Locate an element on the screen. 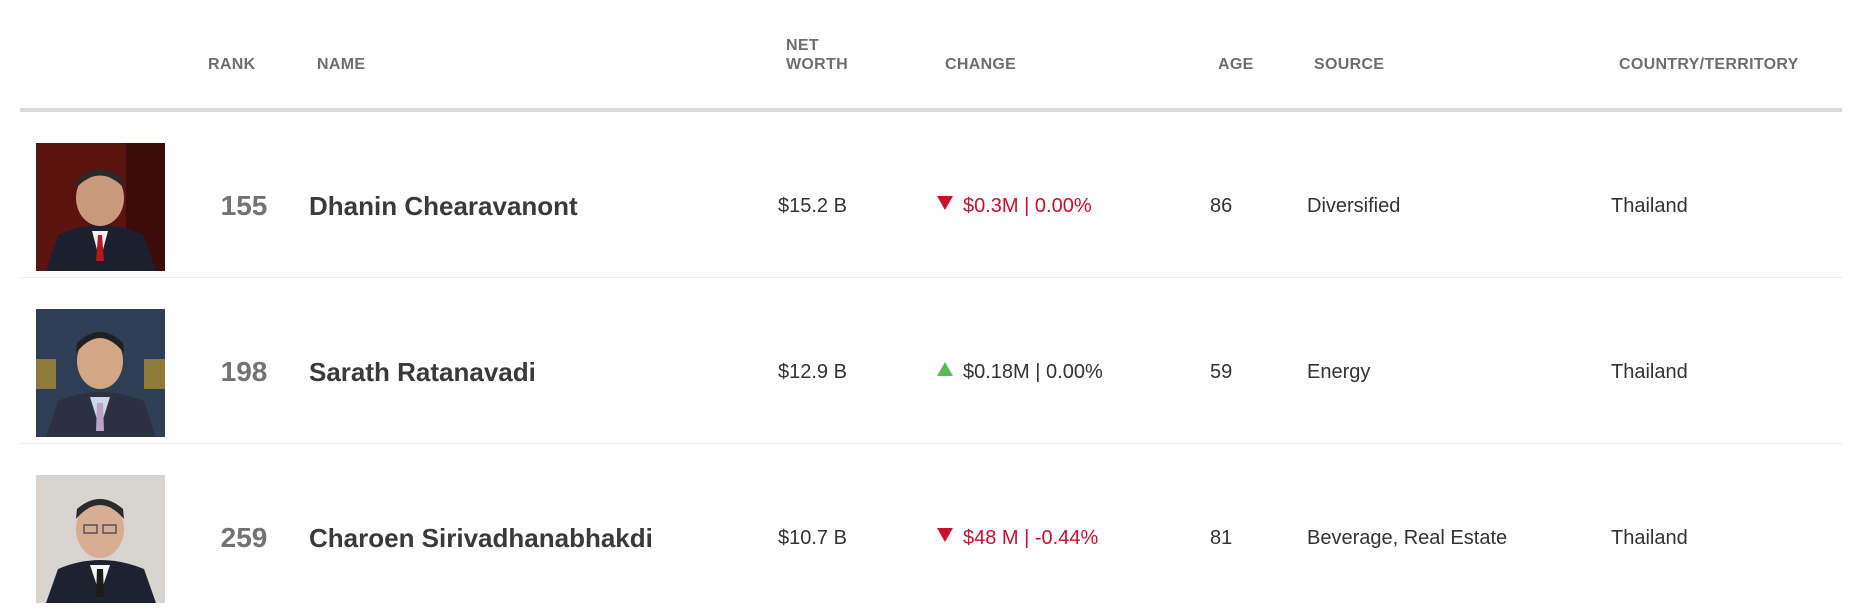  header-name: NAME is located at coordinates (341, 64).